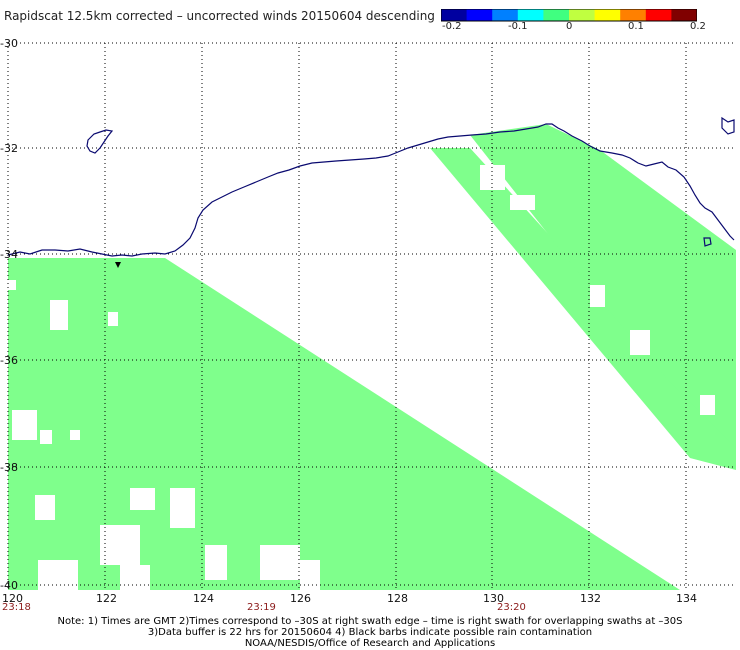 This screenshot has height=650, width=740. Describe the element at coordinates (569, 26) in the screenshot. I see `colorbar-tick-label: 0` at that location.